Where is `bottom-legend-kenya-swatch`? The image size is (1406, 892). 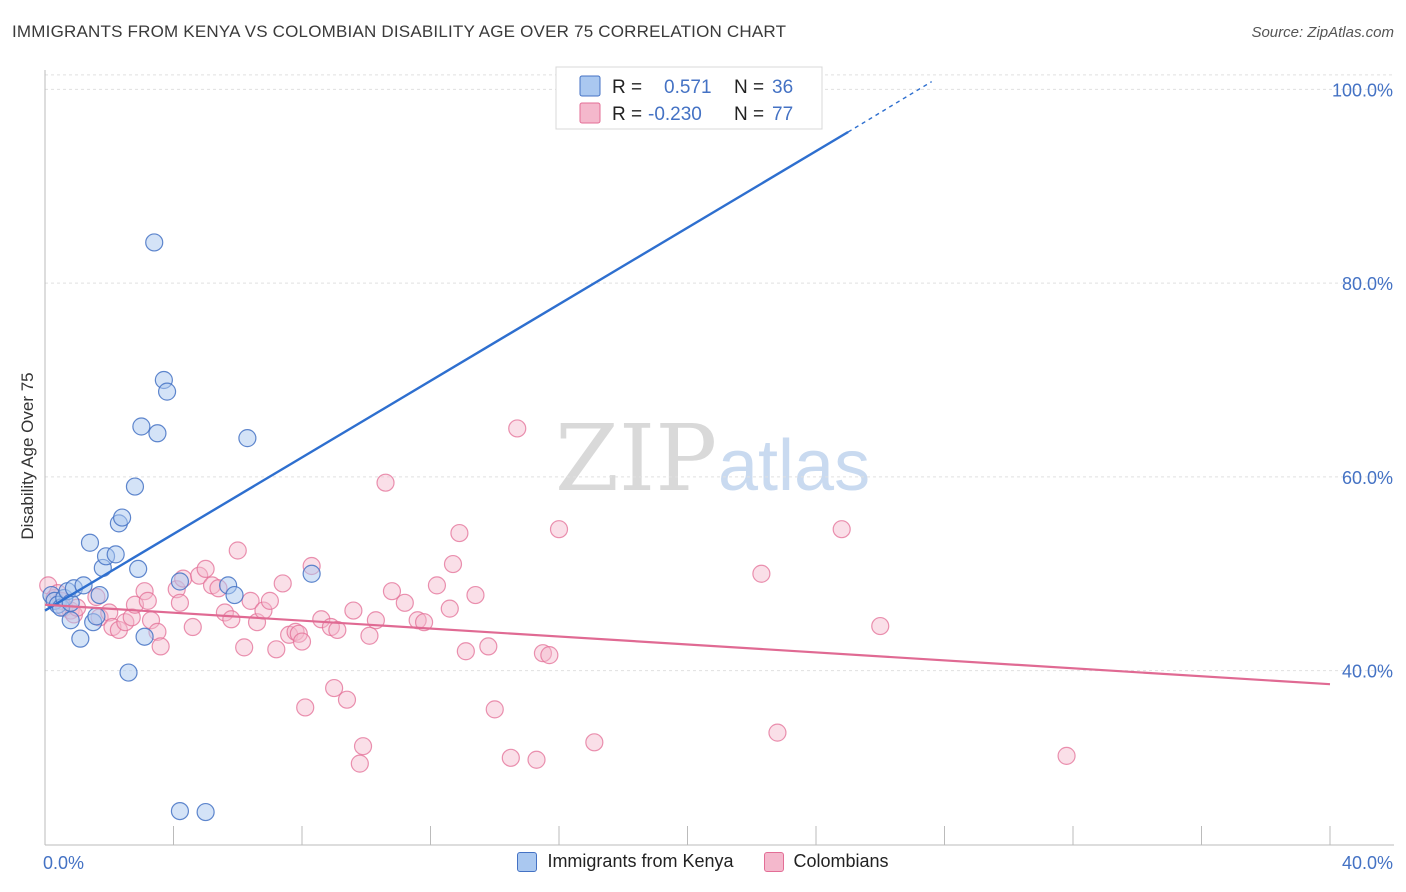
bottom-legend-kenya-swatch is located at coordinates (527, 861).